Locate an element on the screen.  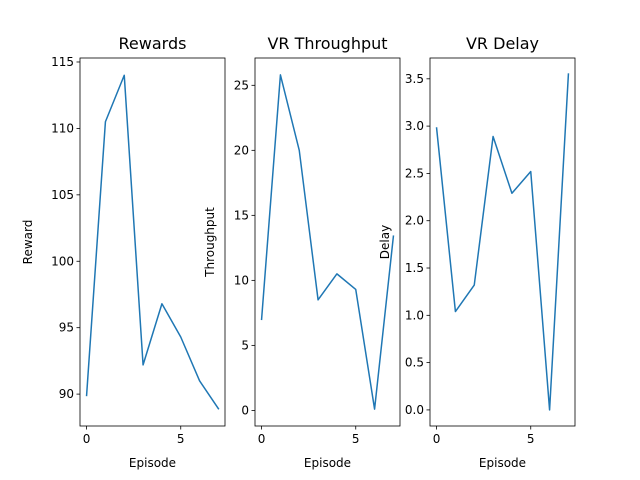
y-tick-label: 110 is located at coordinates (62, 128).